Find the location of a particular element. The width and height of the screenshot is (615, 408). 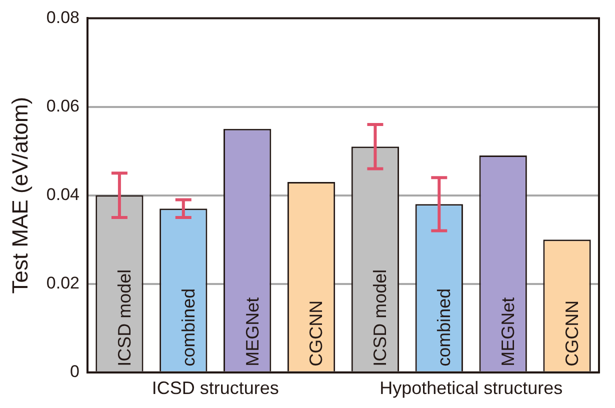

y-tick-label: 0.06 is located at coordinates (63, 106).